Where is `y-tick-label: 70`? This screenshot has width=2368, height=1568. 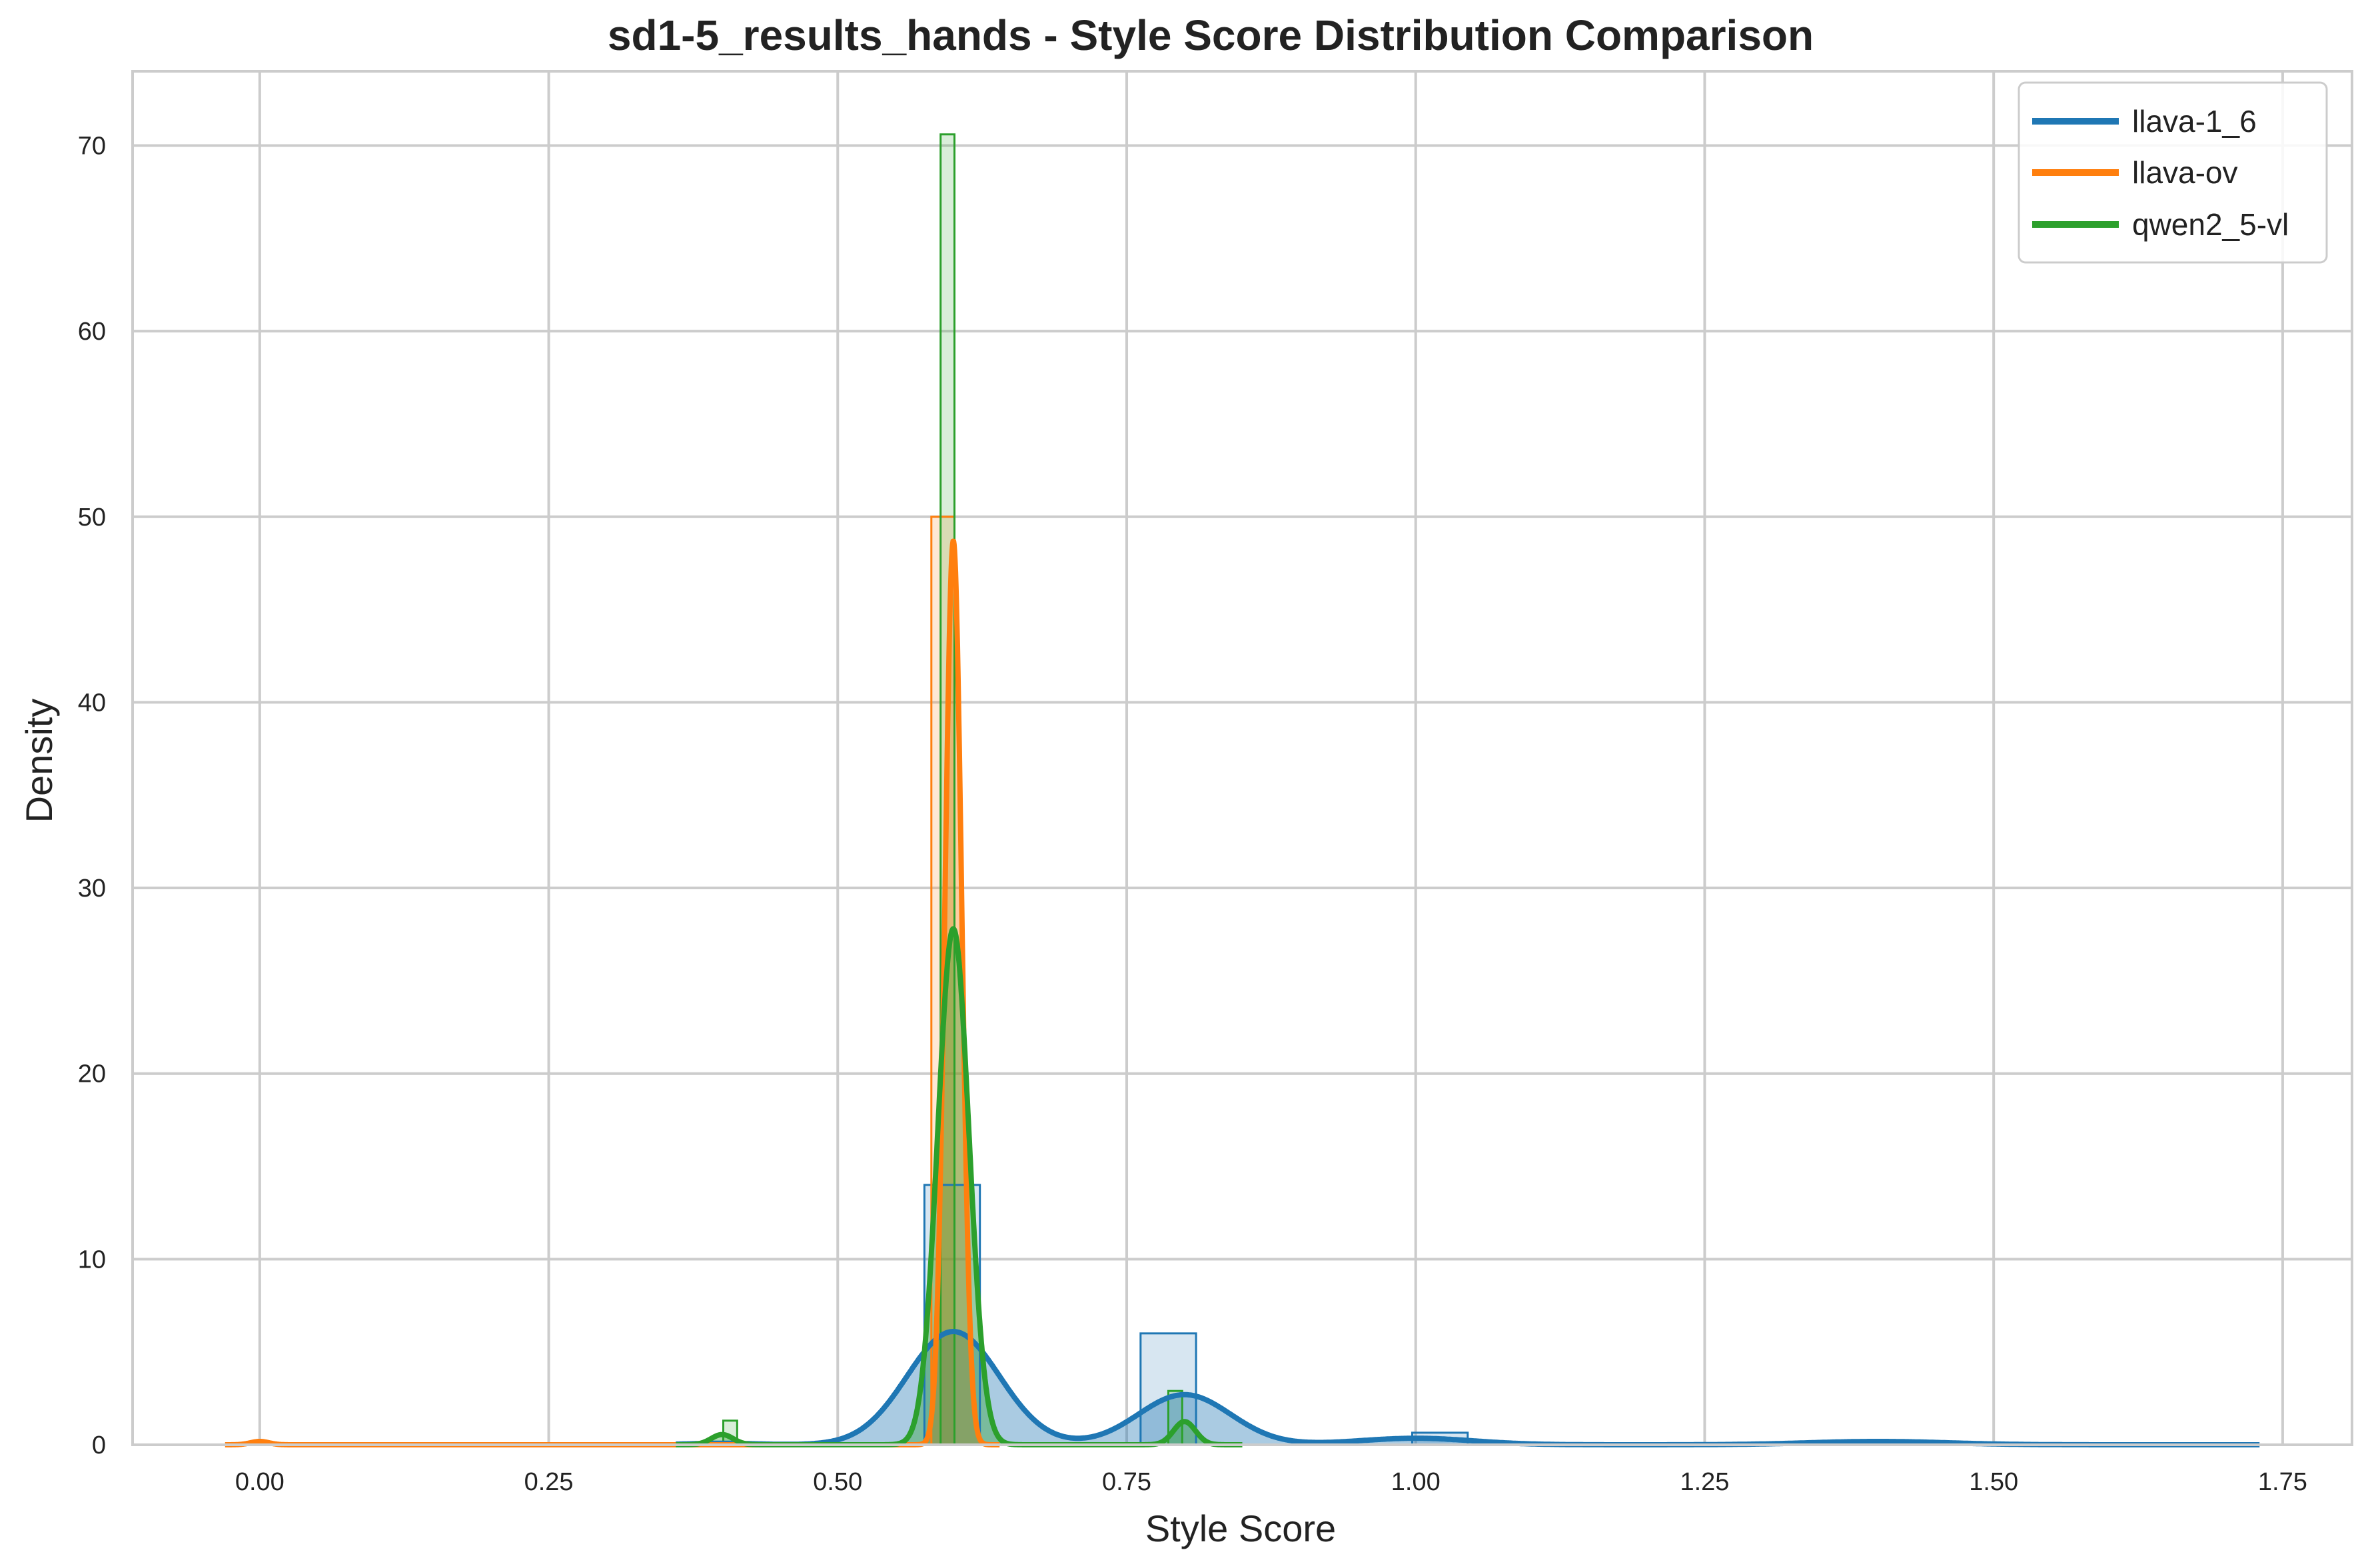
y-tick-label: 70 is located at coordinates (92, 146).